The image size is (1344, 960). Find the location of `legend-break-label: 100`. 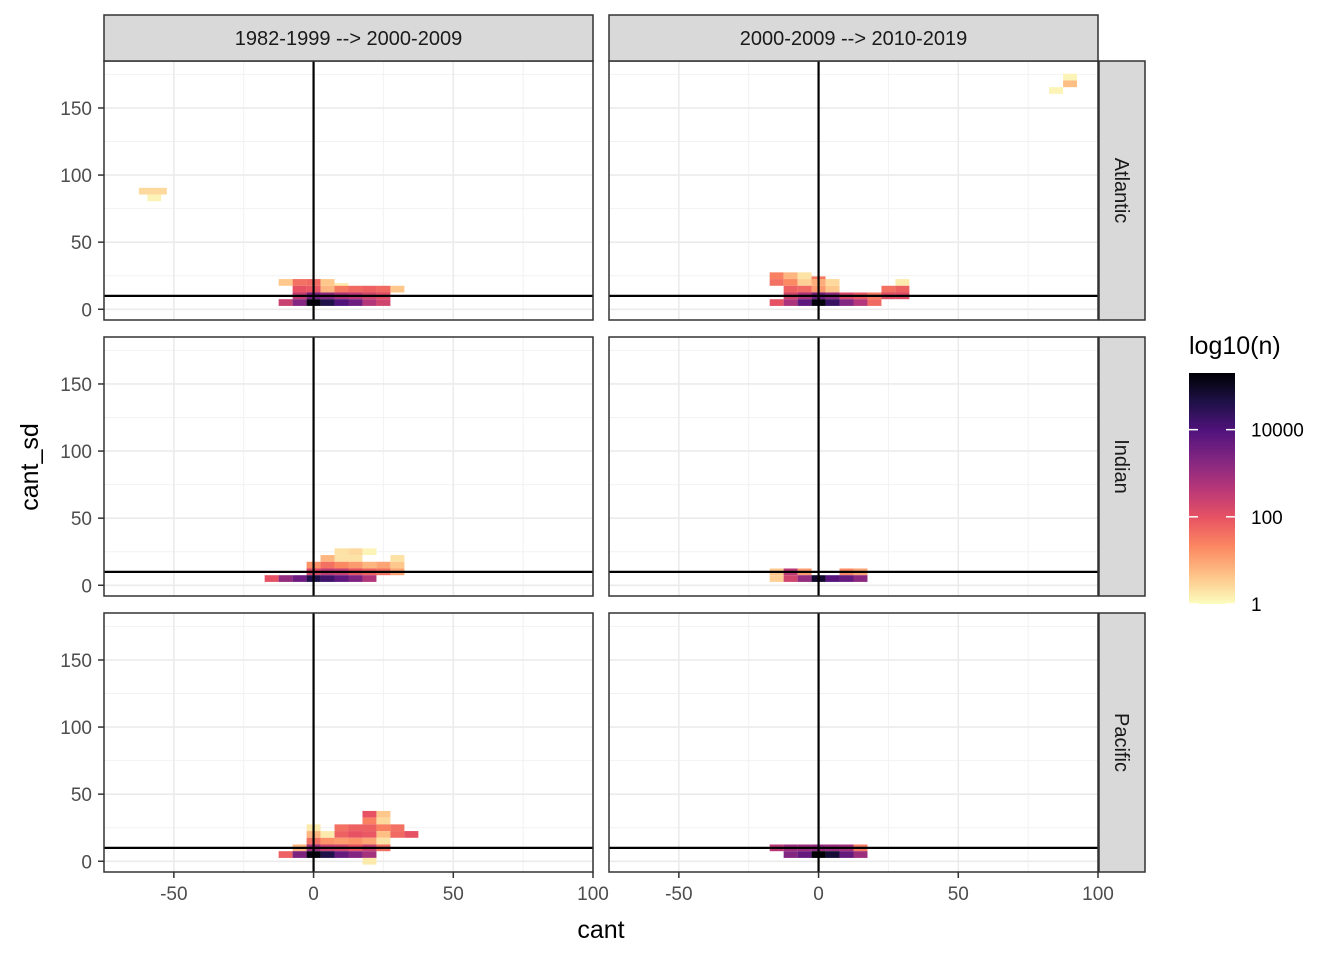

legend-break-label: 100 is located at coordinates (1267, 518).